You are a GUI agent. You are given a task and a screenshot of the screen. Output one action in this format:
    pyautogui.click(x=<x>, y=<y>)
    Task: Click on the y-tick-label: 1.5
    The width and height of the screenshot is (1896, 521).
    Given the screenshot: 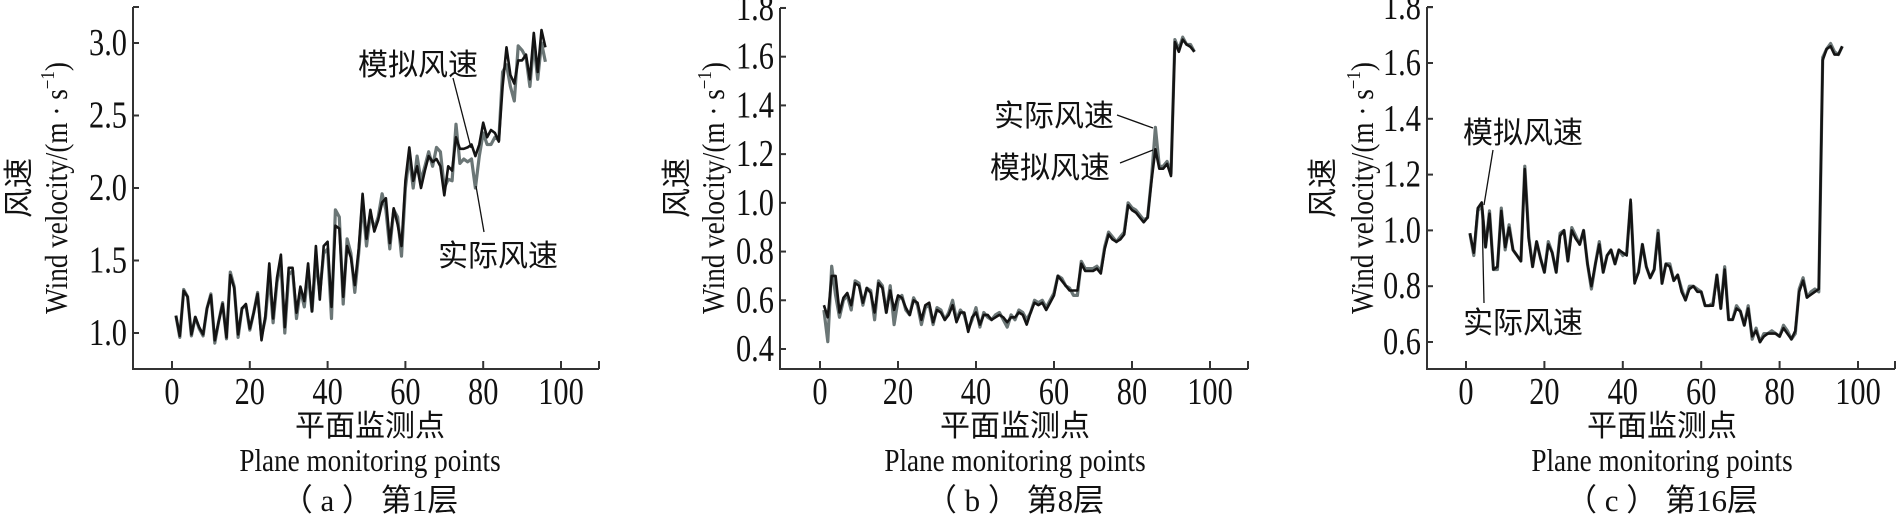 What is the action you would take?
    pyautogui.click(x=108, y=260)
    